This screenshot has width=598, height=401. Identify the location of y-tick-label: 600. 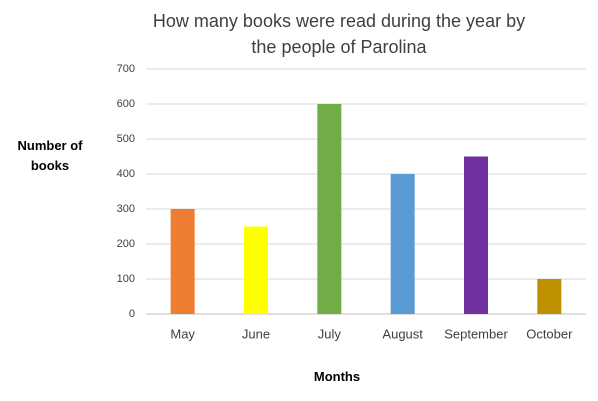
(126, 104).